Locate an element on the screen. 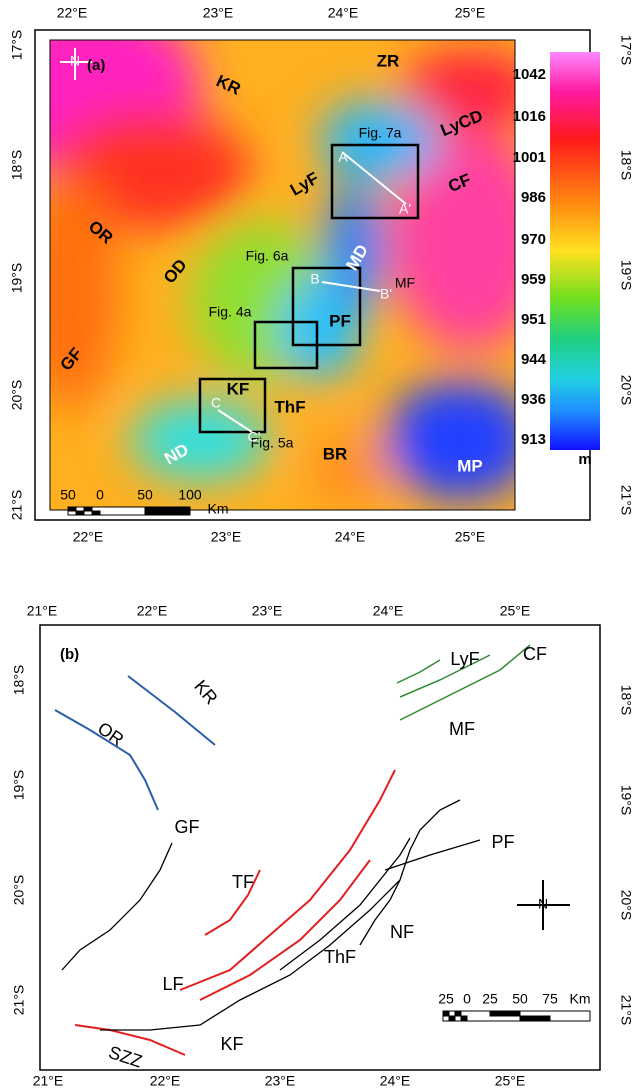 This screenshot has height=1091, width=644. box-labels: Fig. 7a Fig. 6a Fig. 4a Fig. 5a is located at coordinates (305, 288).